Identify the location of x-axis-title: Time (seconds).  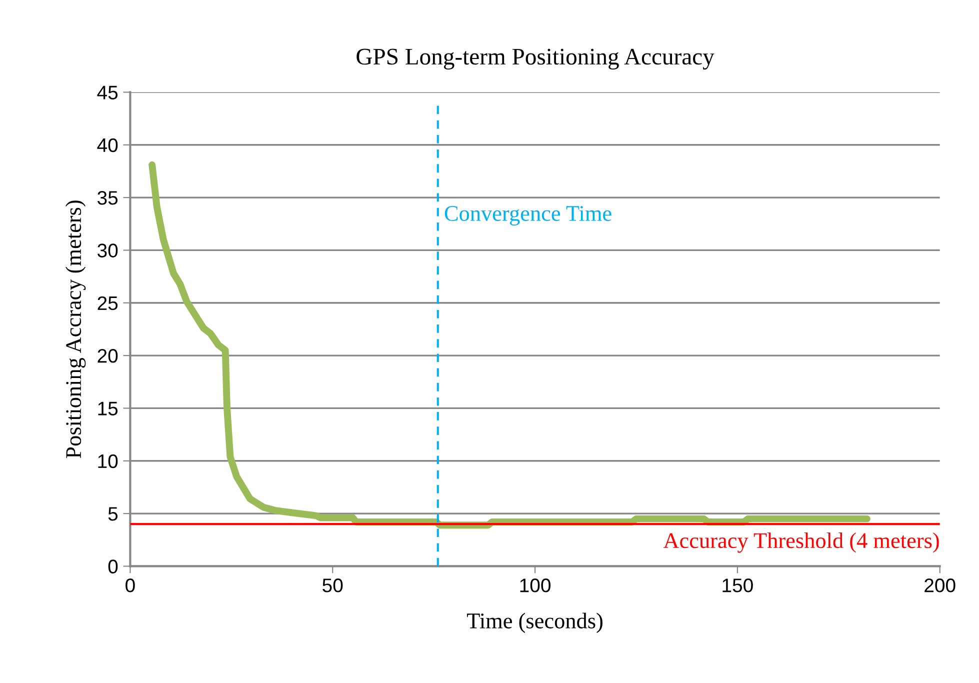
(534, 622).